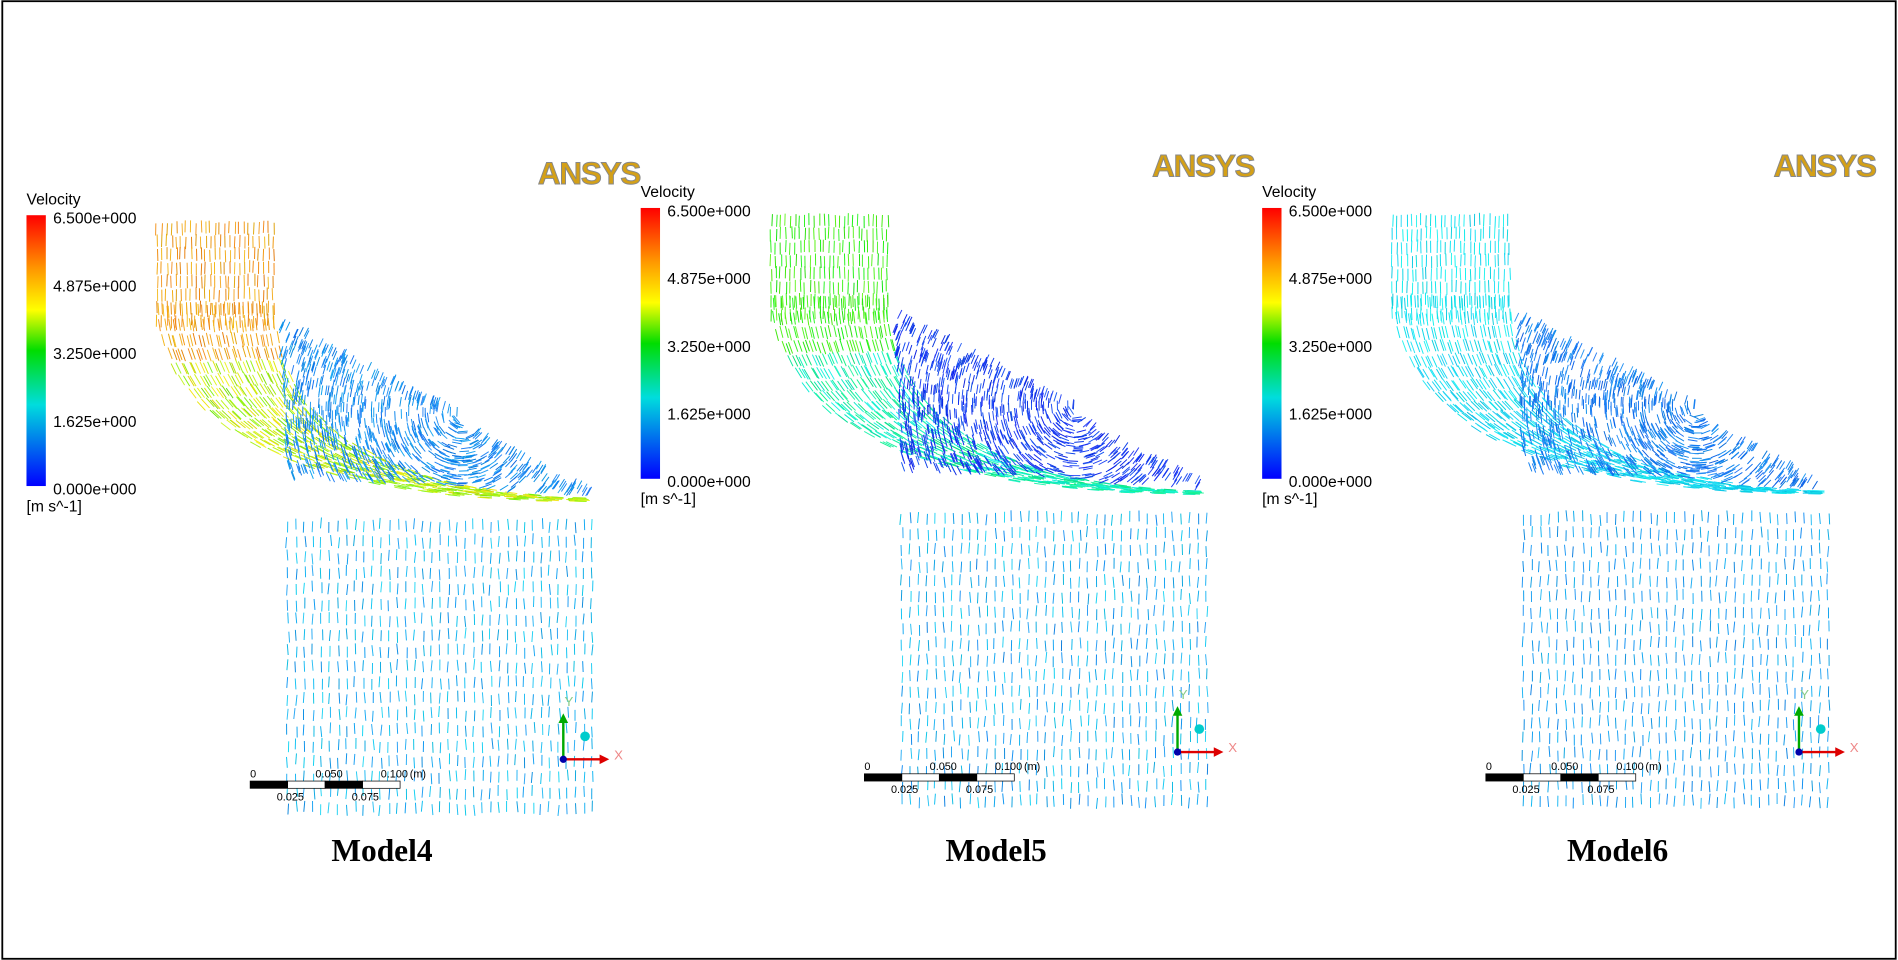 The height and width of the screenshot is (960, 1898). Describe the element at coordinates (95, 354) in the screenshot. I see `legend-tick-label: 3.250e+000` at that location.